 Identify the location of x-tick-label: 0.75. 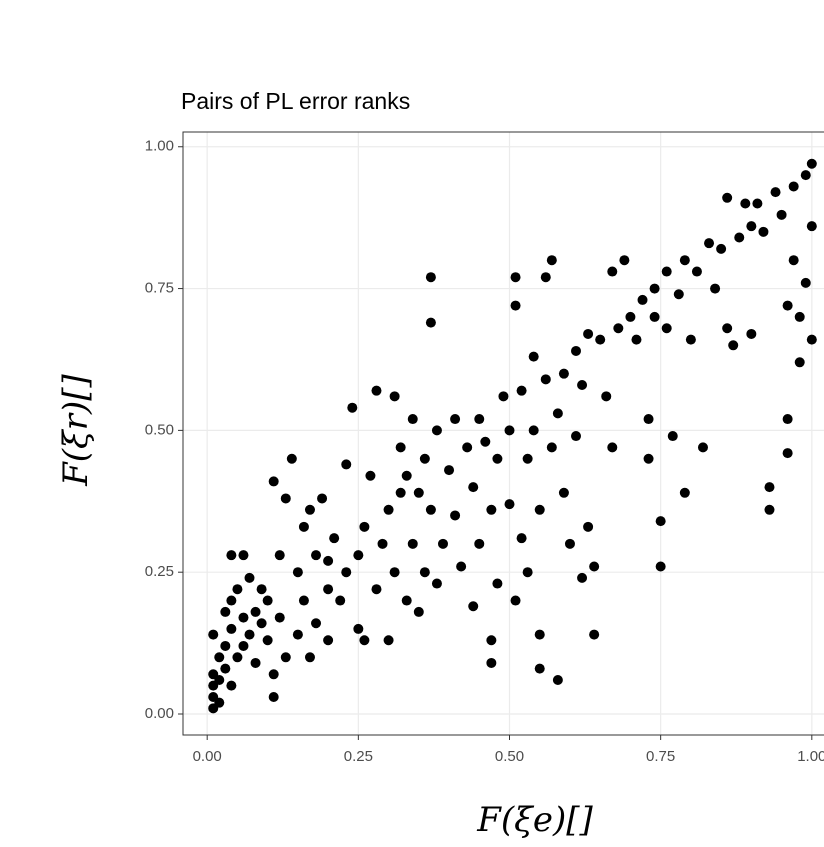
(660, 756).